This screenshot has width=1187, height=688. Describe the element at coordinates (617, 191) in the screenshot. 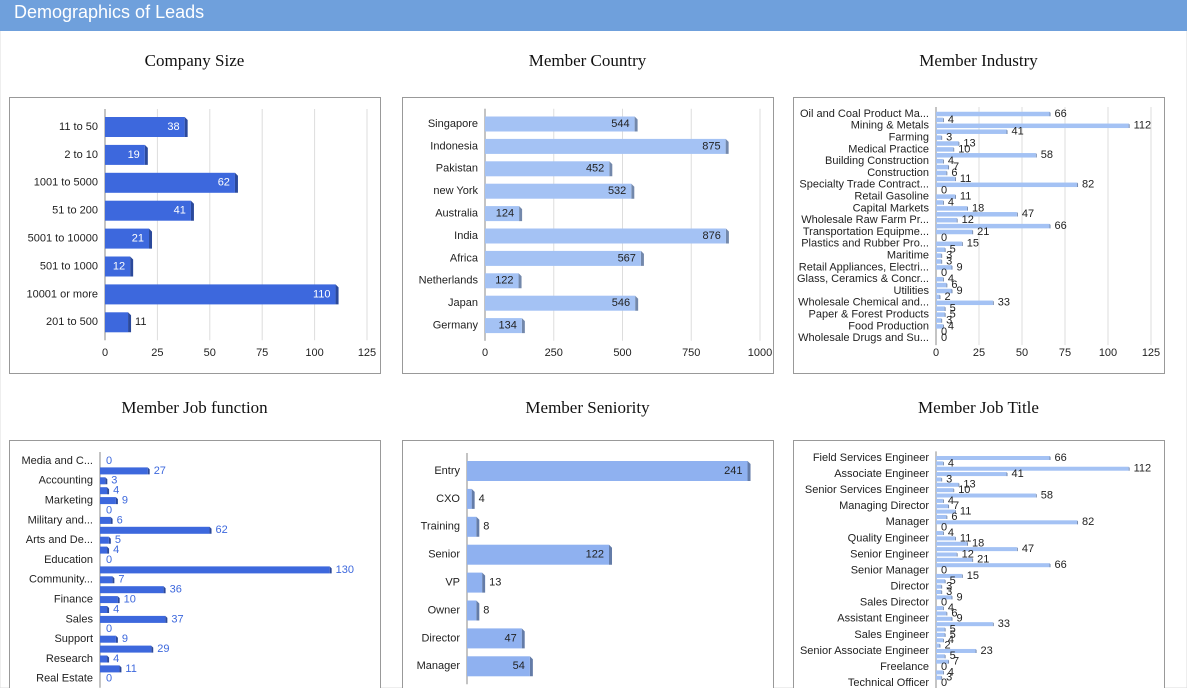

I see `value-label: 532` at that location.